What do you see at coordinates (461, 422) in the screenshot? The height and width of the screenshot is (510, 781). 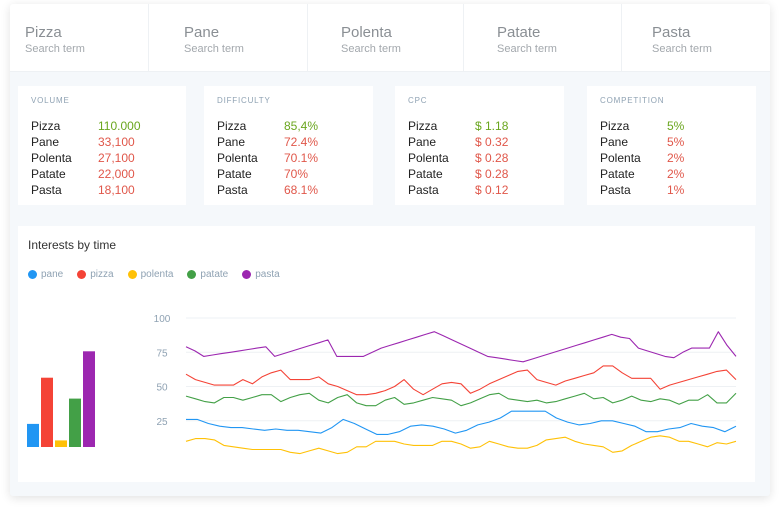 I see `series-line-pane` at bounding box center [461, 422].